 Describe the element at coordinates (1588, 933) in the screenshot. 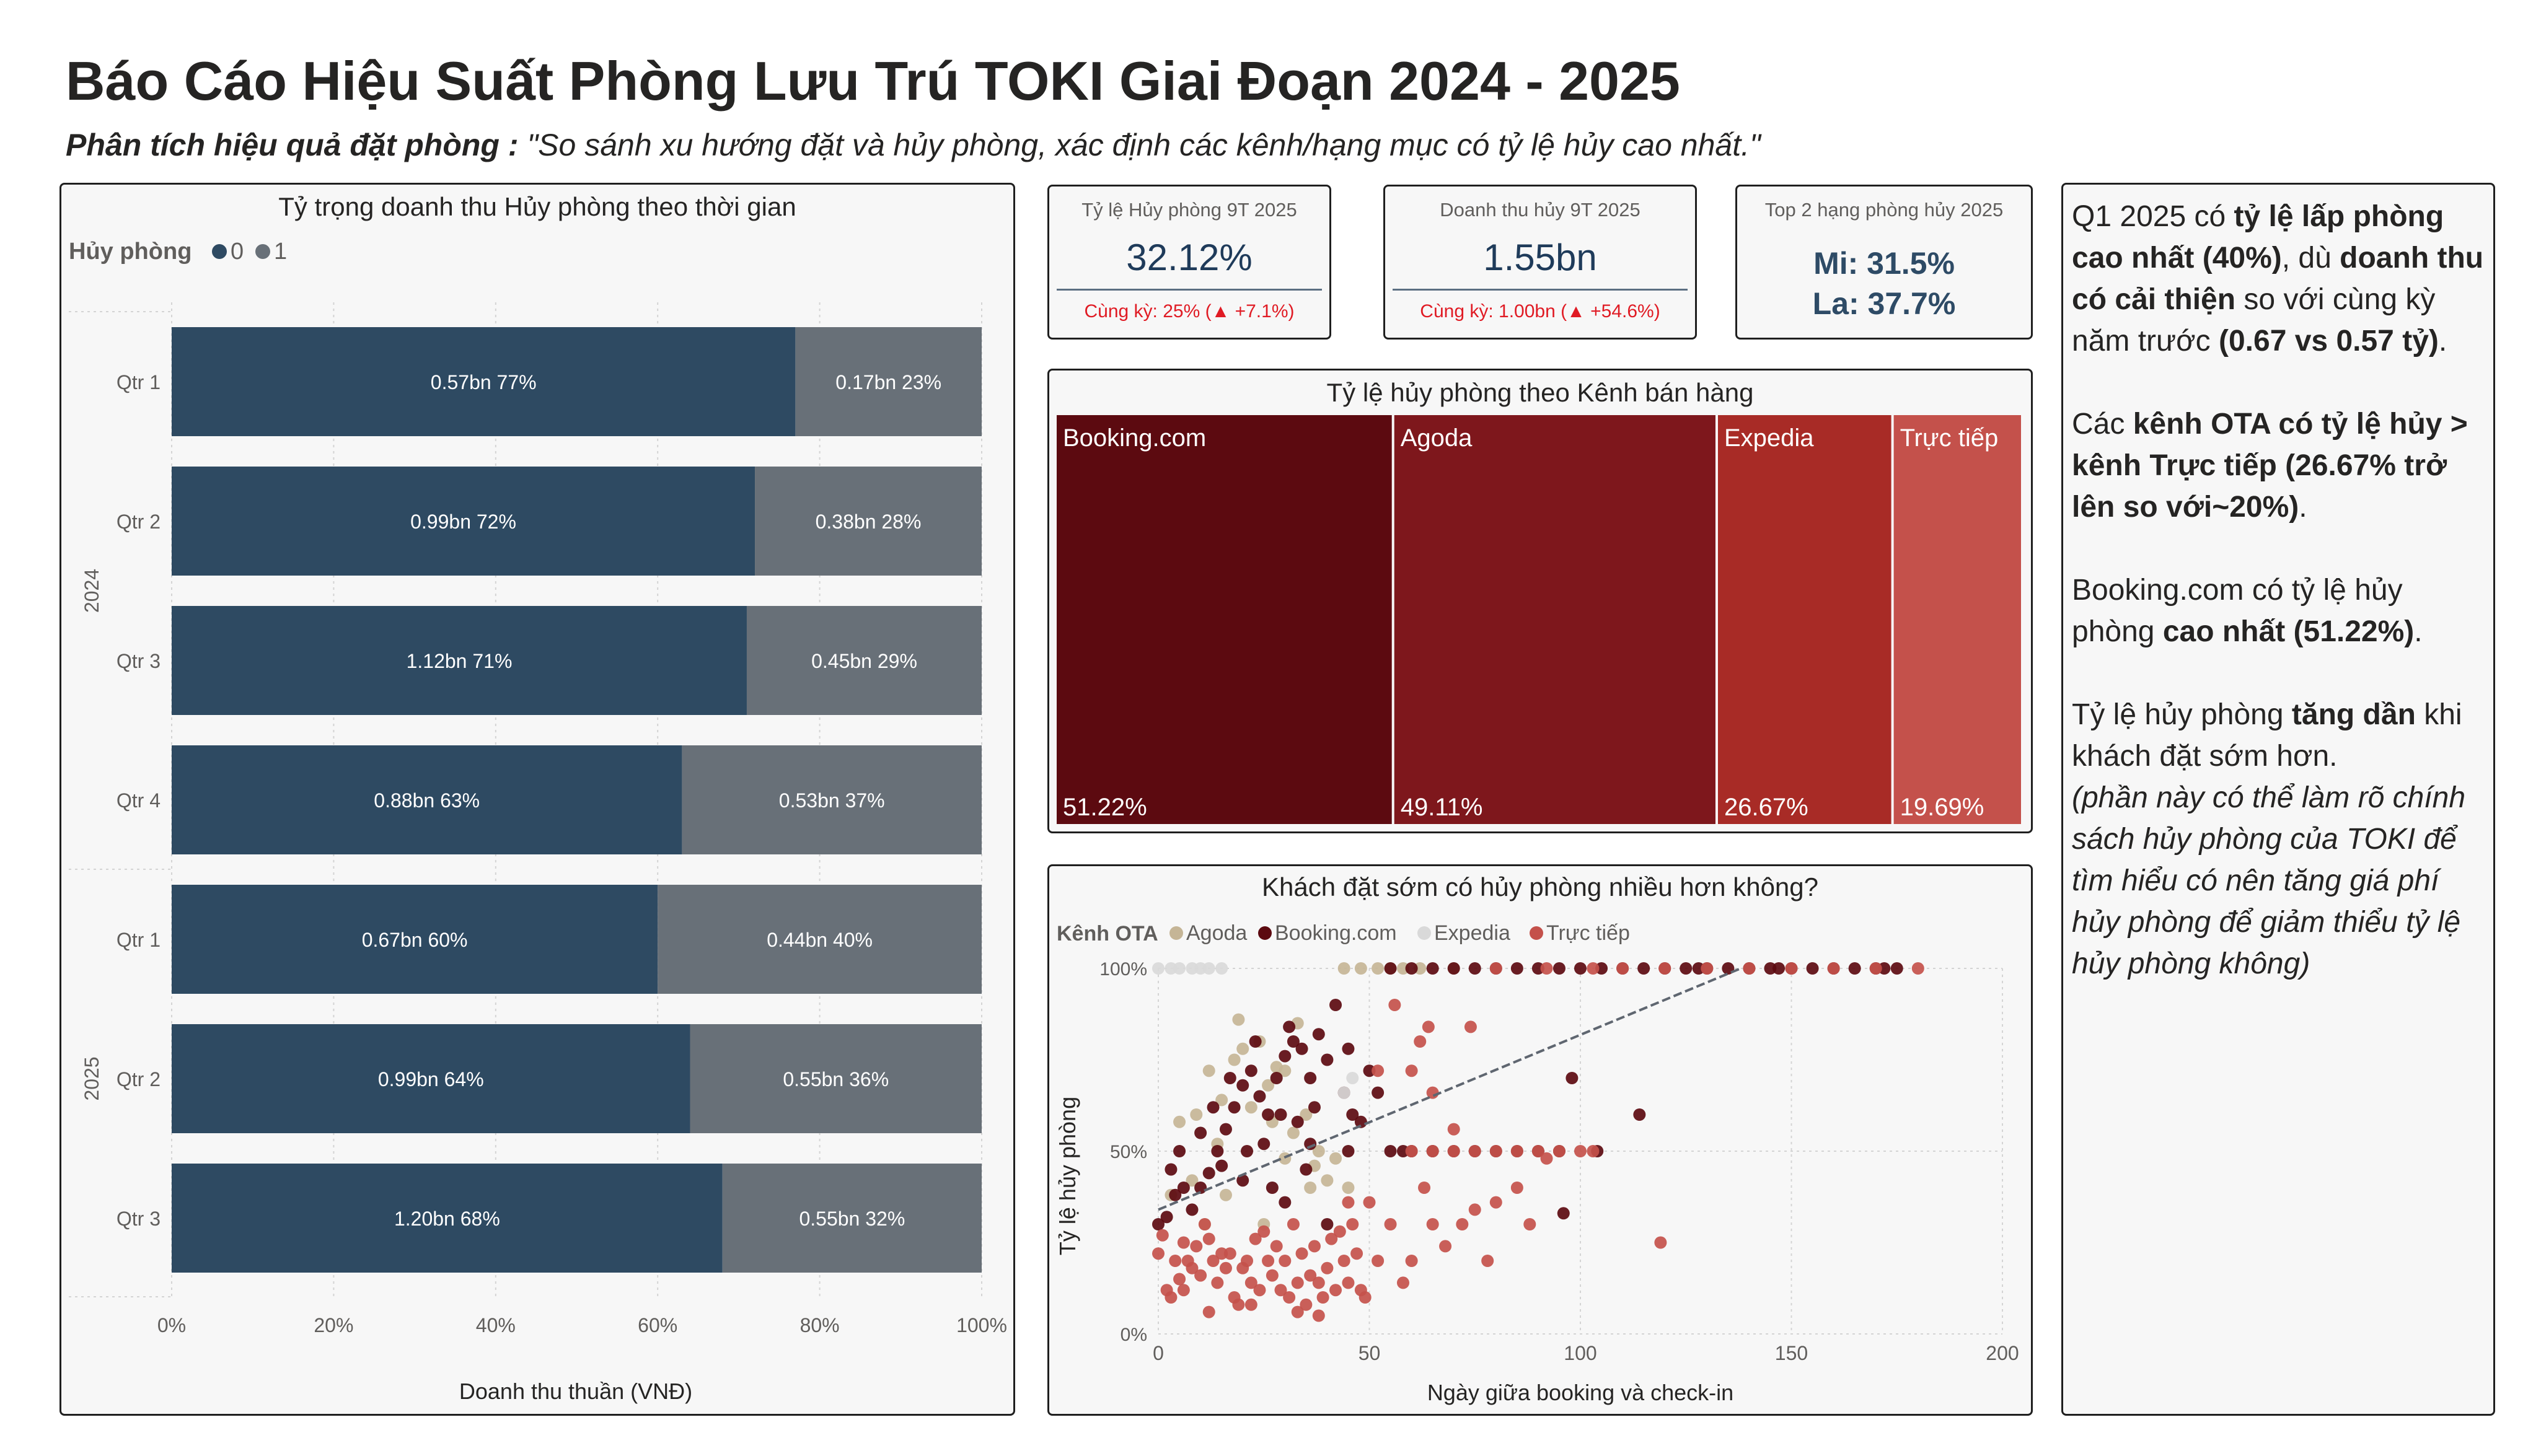

I see `scatter-legend-item: Trực tiếp` at that location.